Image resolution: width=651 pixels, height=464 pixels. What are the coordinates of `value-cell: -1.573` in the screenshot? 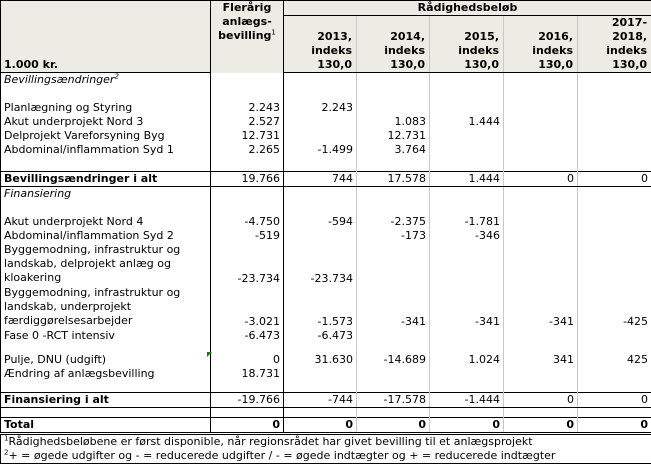 It's located at (320, 307).